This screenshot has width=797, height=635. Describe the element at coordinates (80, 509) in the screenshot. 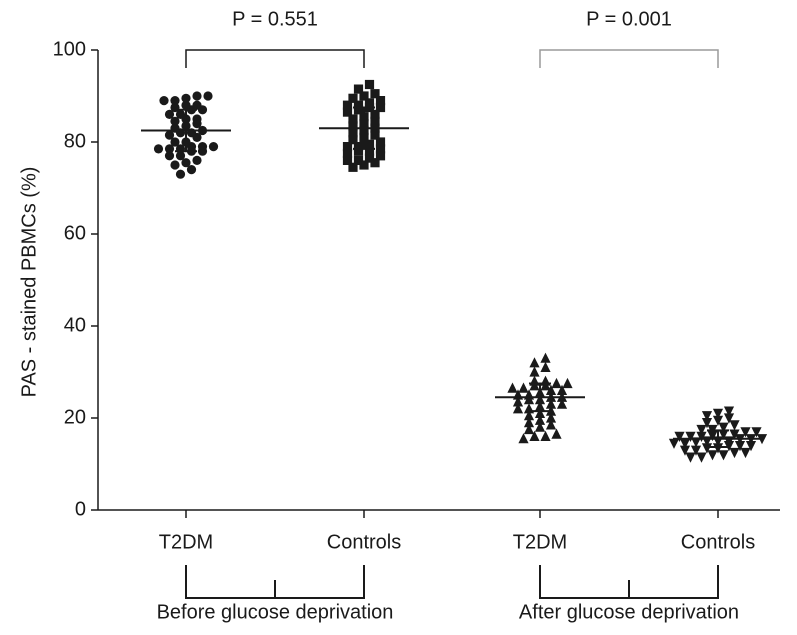

I see `y-tick-label: 0` at that location.